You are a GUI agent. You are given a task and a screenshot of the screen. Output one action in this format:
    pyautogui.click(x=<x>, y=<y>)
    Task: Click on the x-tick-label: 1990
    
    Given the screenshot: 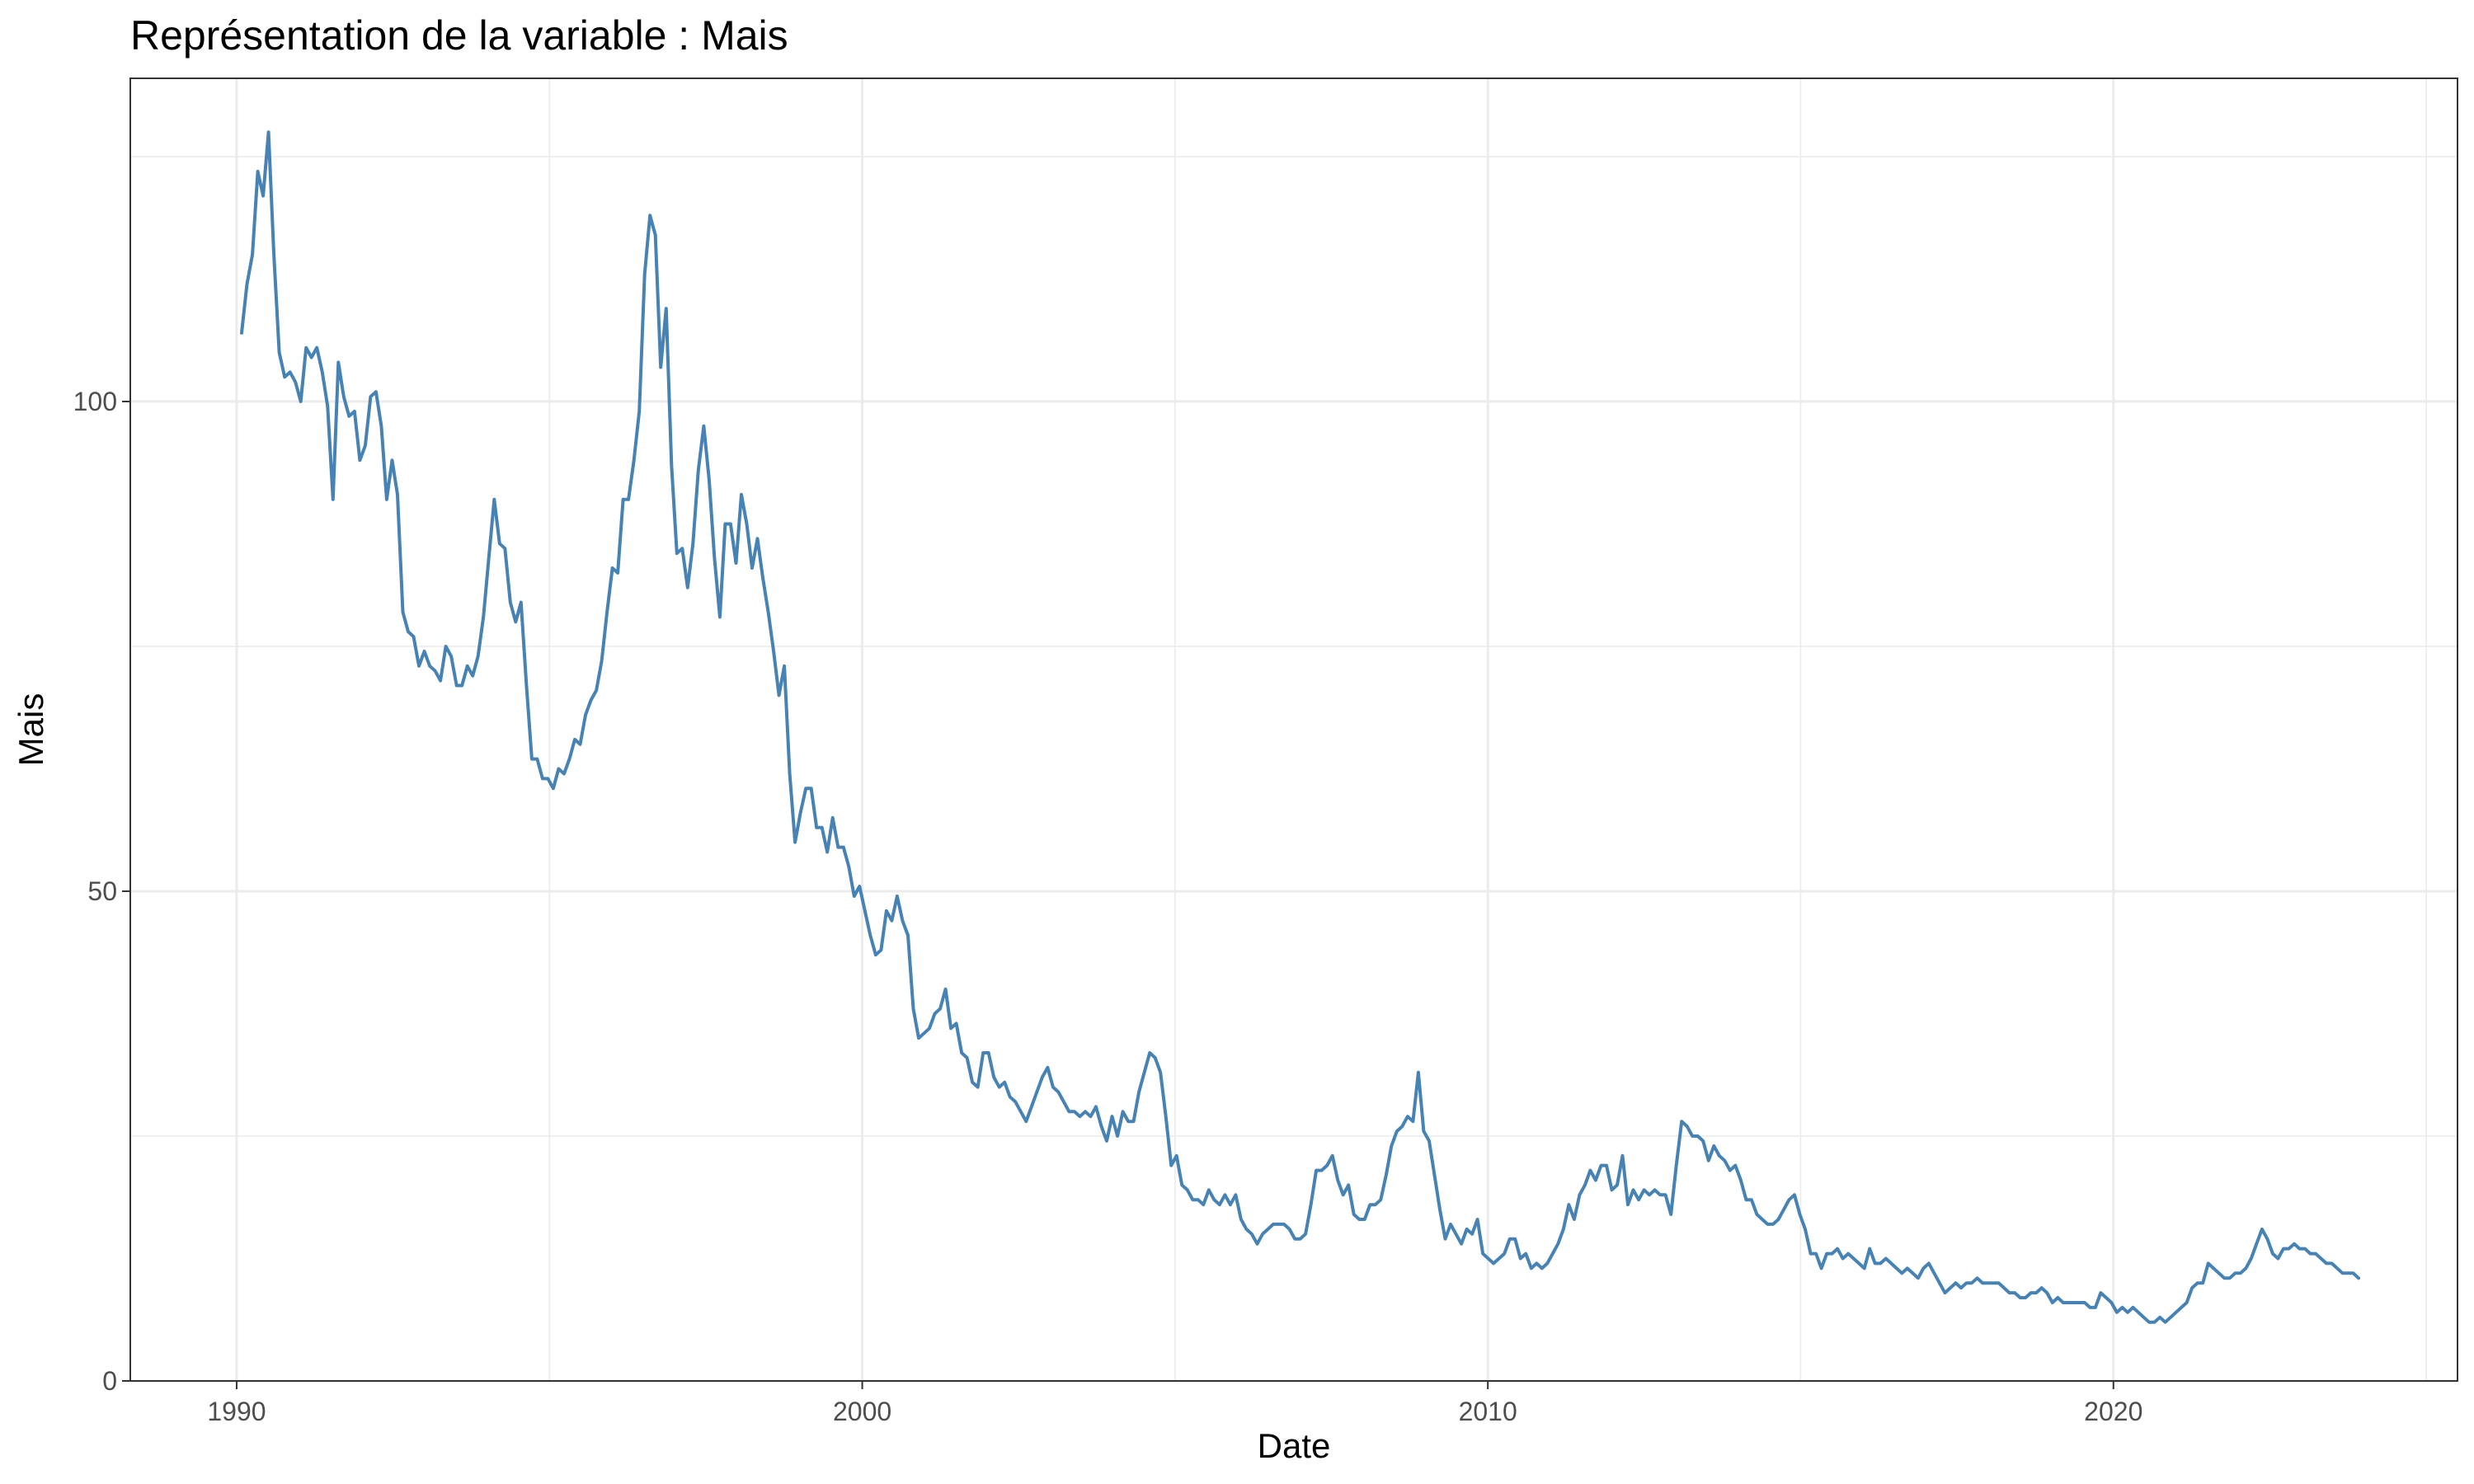 What is the action you would take?
    pyautogui.click(x=236, y=1411)
    